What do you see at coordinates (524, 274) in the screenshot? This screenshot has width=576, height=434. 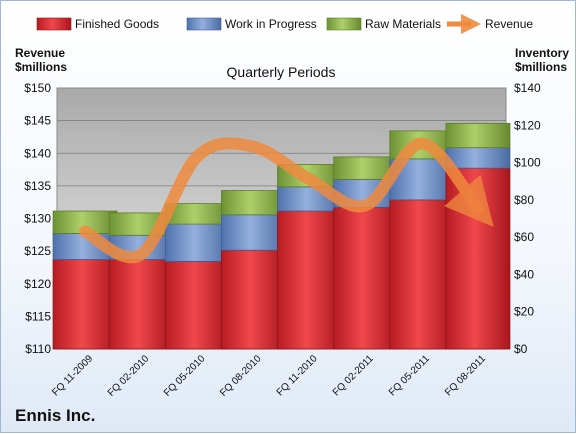 I see `right-tick-label: $40` at bounding box center [524, 274].